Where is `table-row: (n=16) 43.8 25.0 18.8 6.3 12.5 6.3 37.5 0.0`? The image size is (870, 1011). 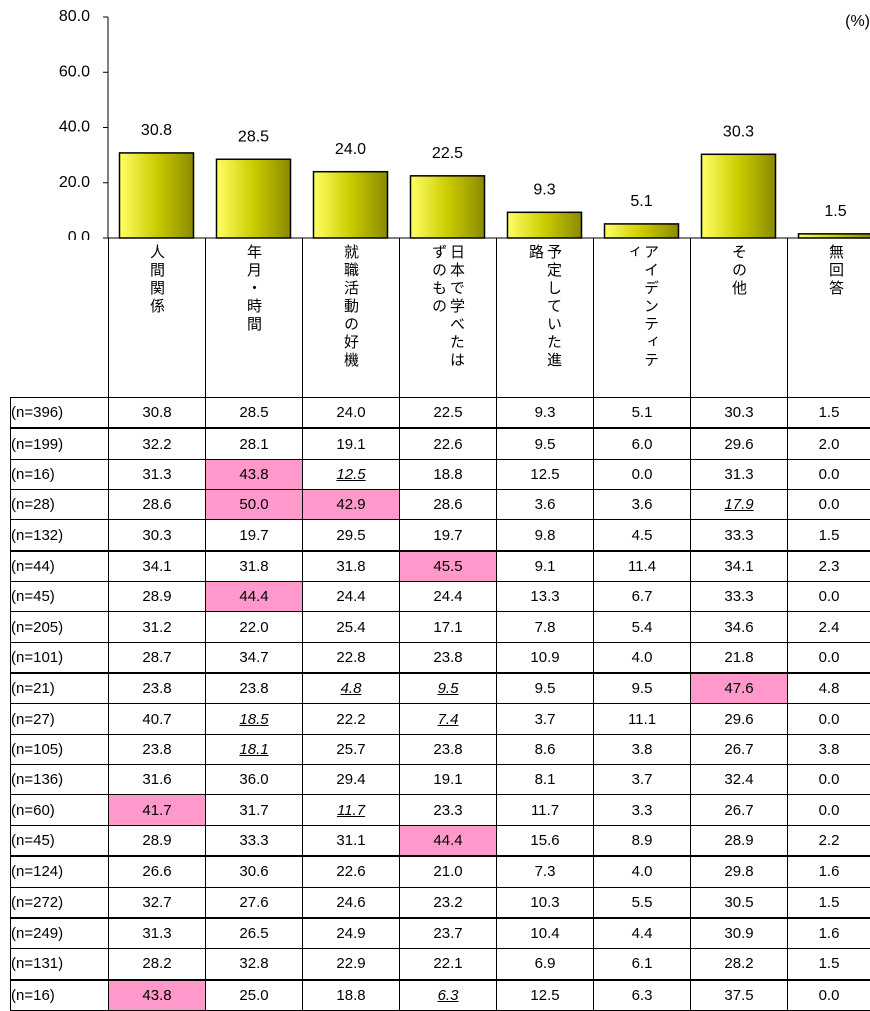
table-row: (n=16) 43.8 25.0 18.8 6.3 12.5 6.3 37.5 0.0 is located at coordinates (440, 995).